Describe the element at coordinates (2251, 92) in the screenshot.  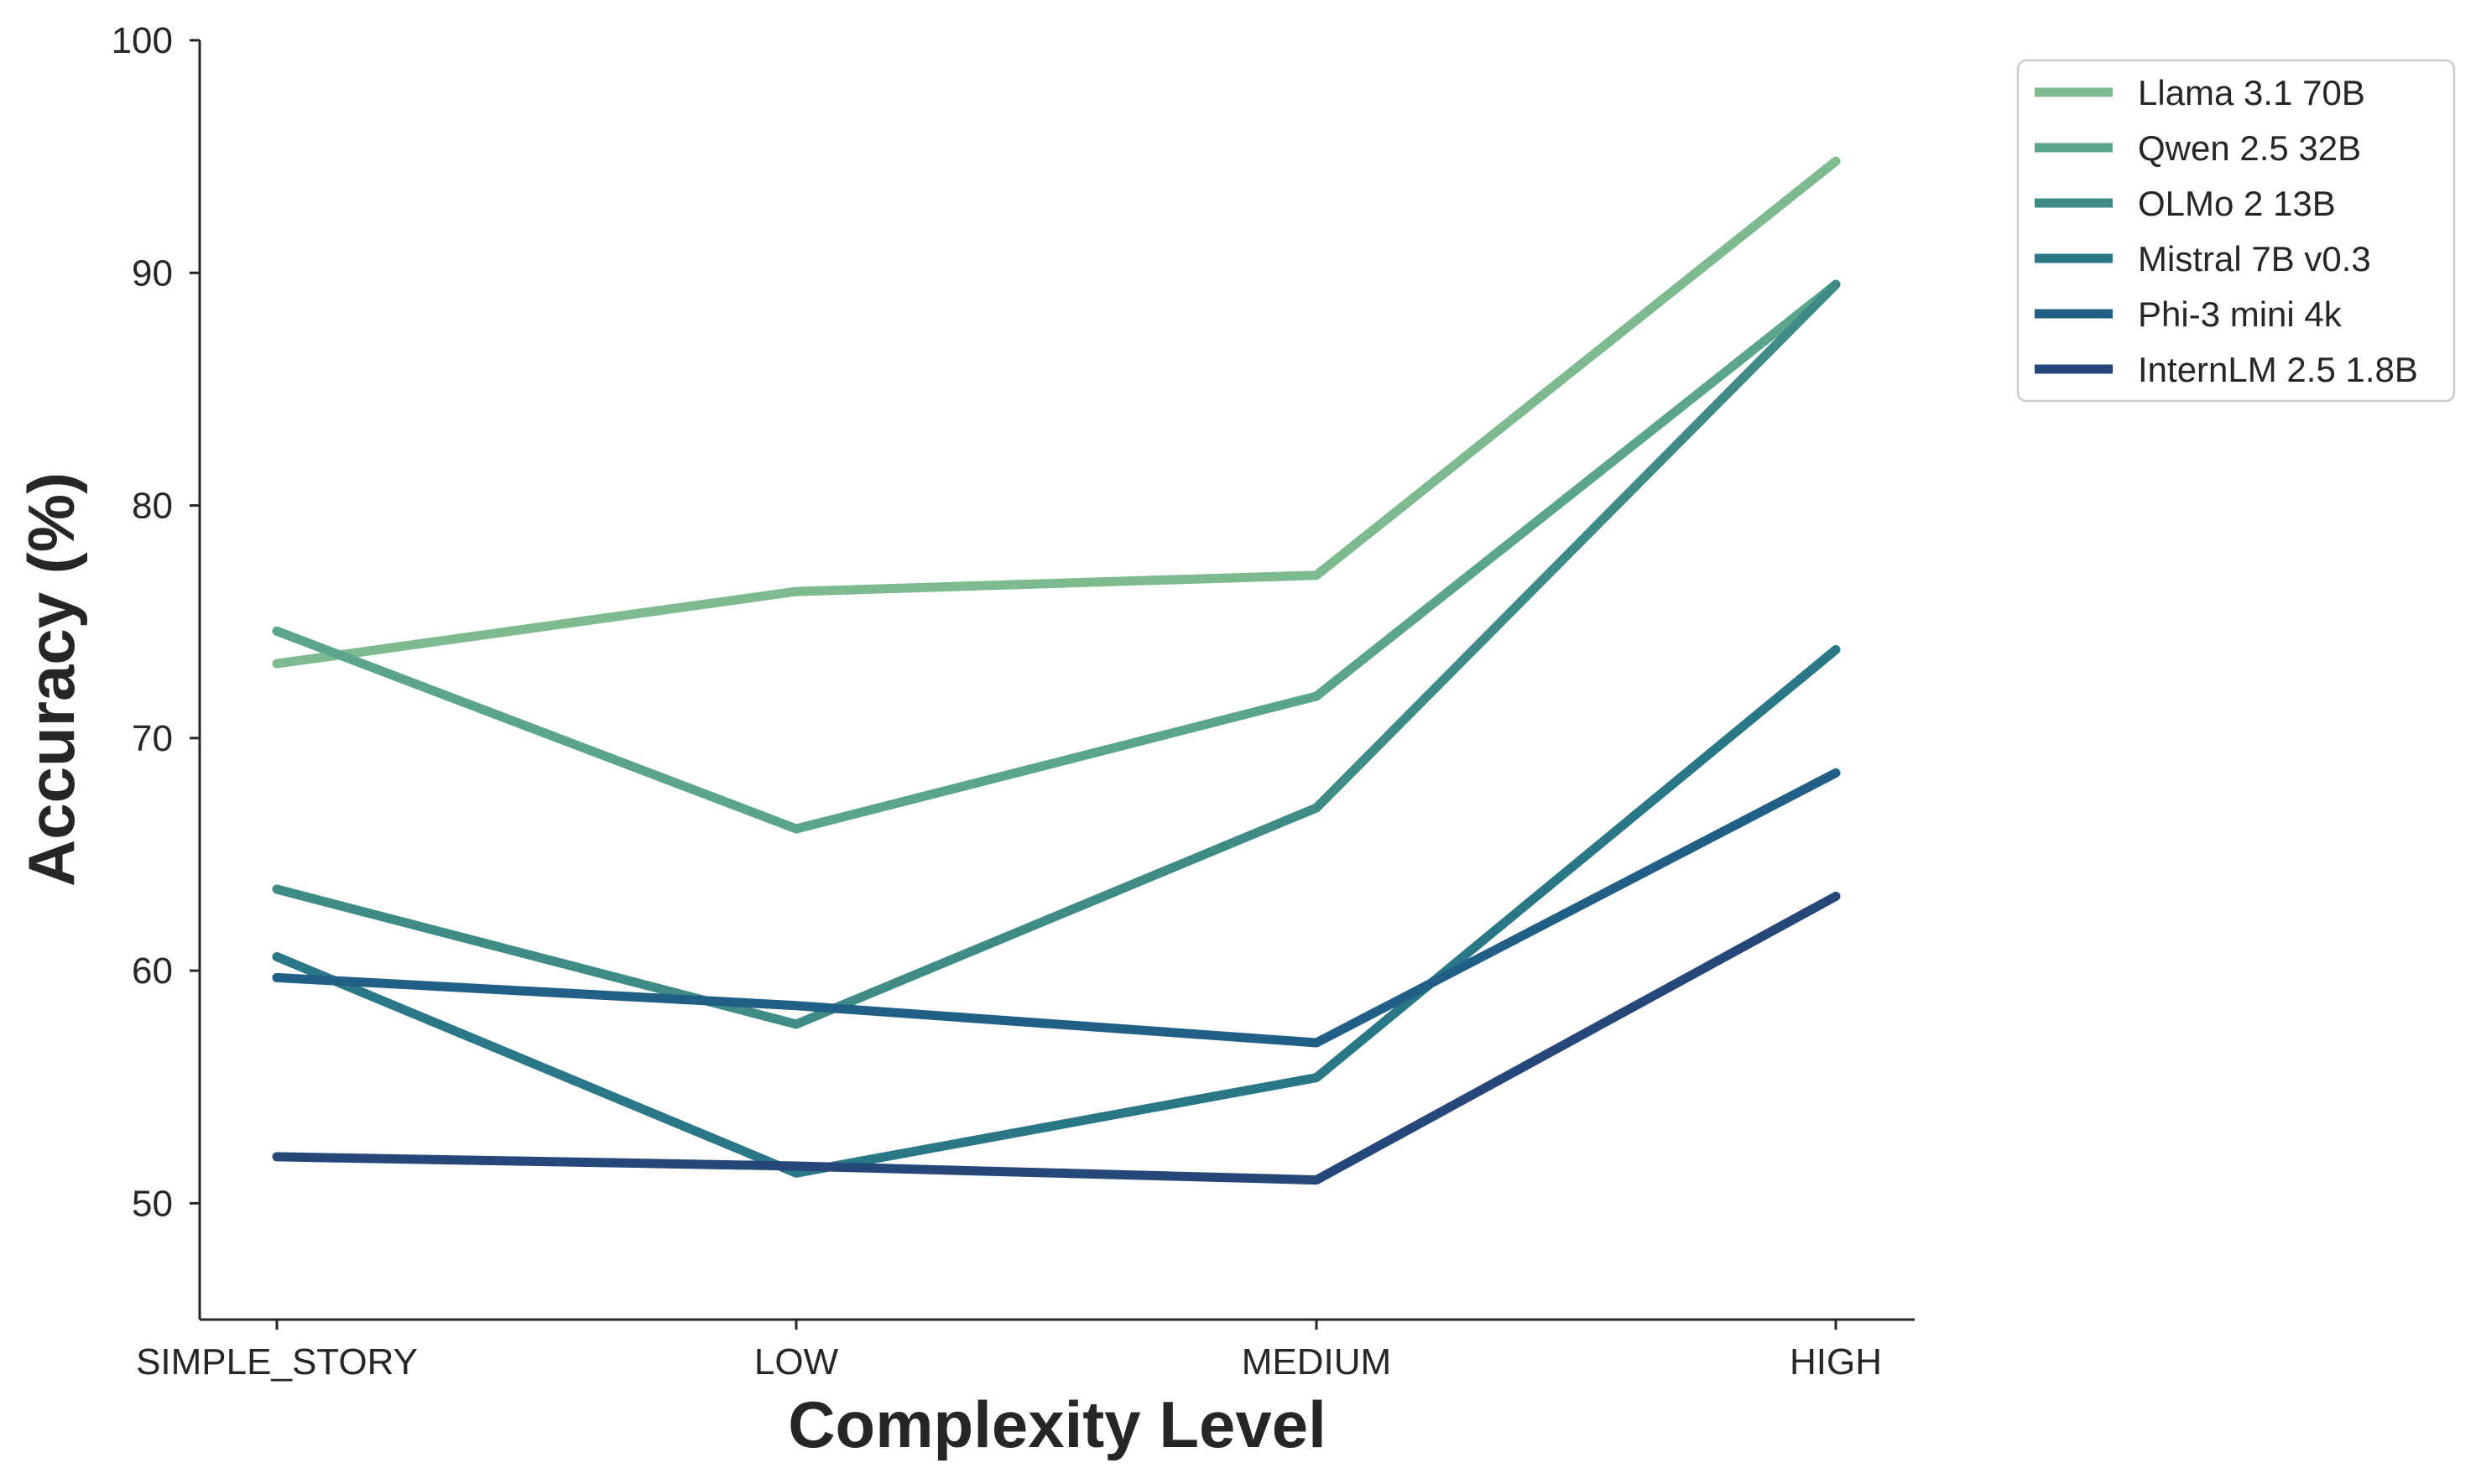
I see `legend-label: Llama 3.1 70B` at that location.